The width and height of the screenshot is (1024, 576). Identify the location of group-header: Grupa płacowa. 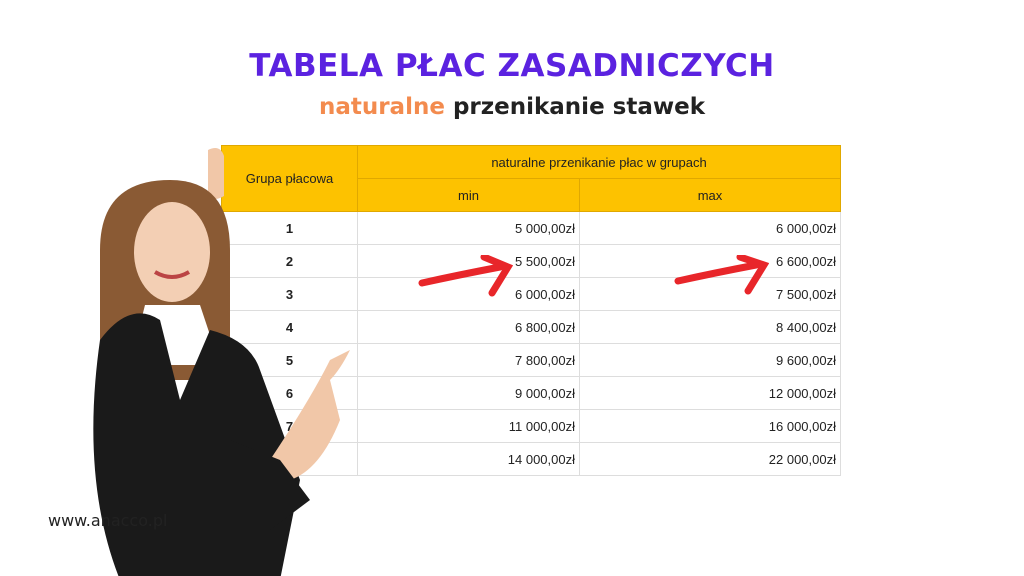
(289, 178).